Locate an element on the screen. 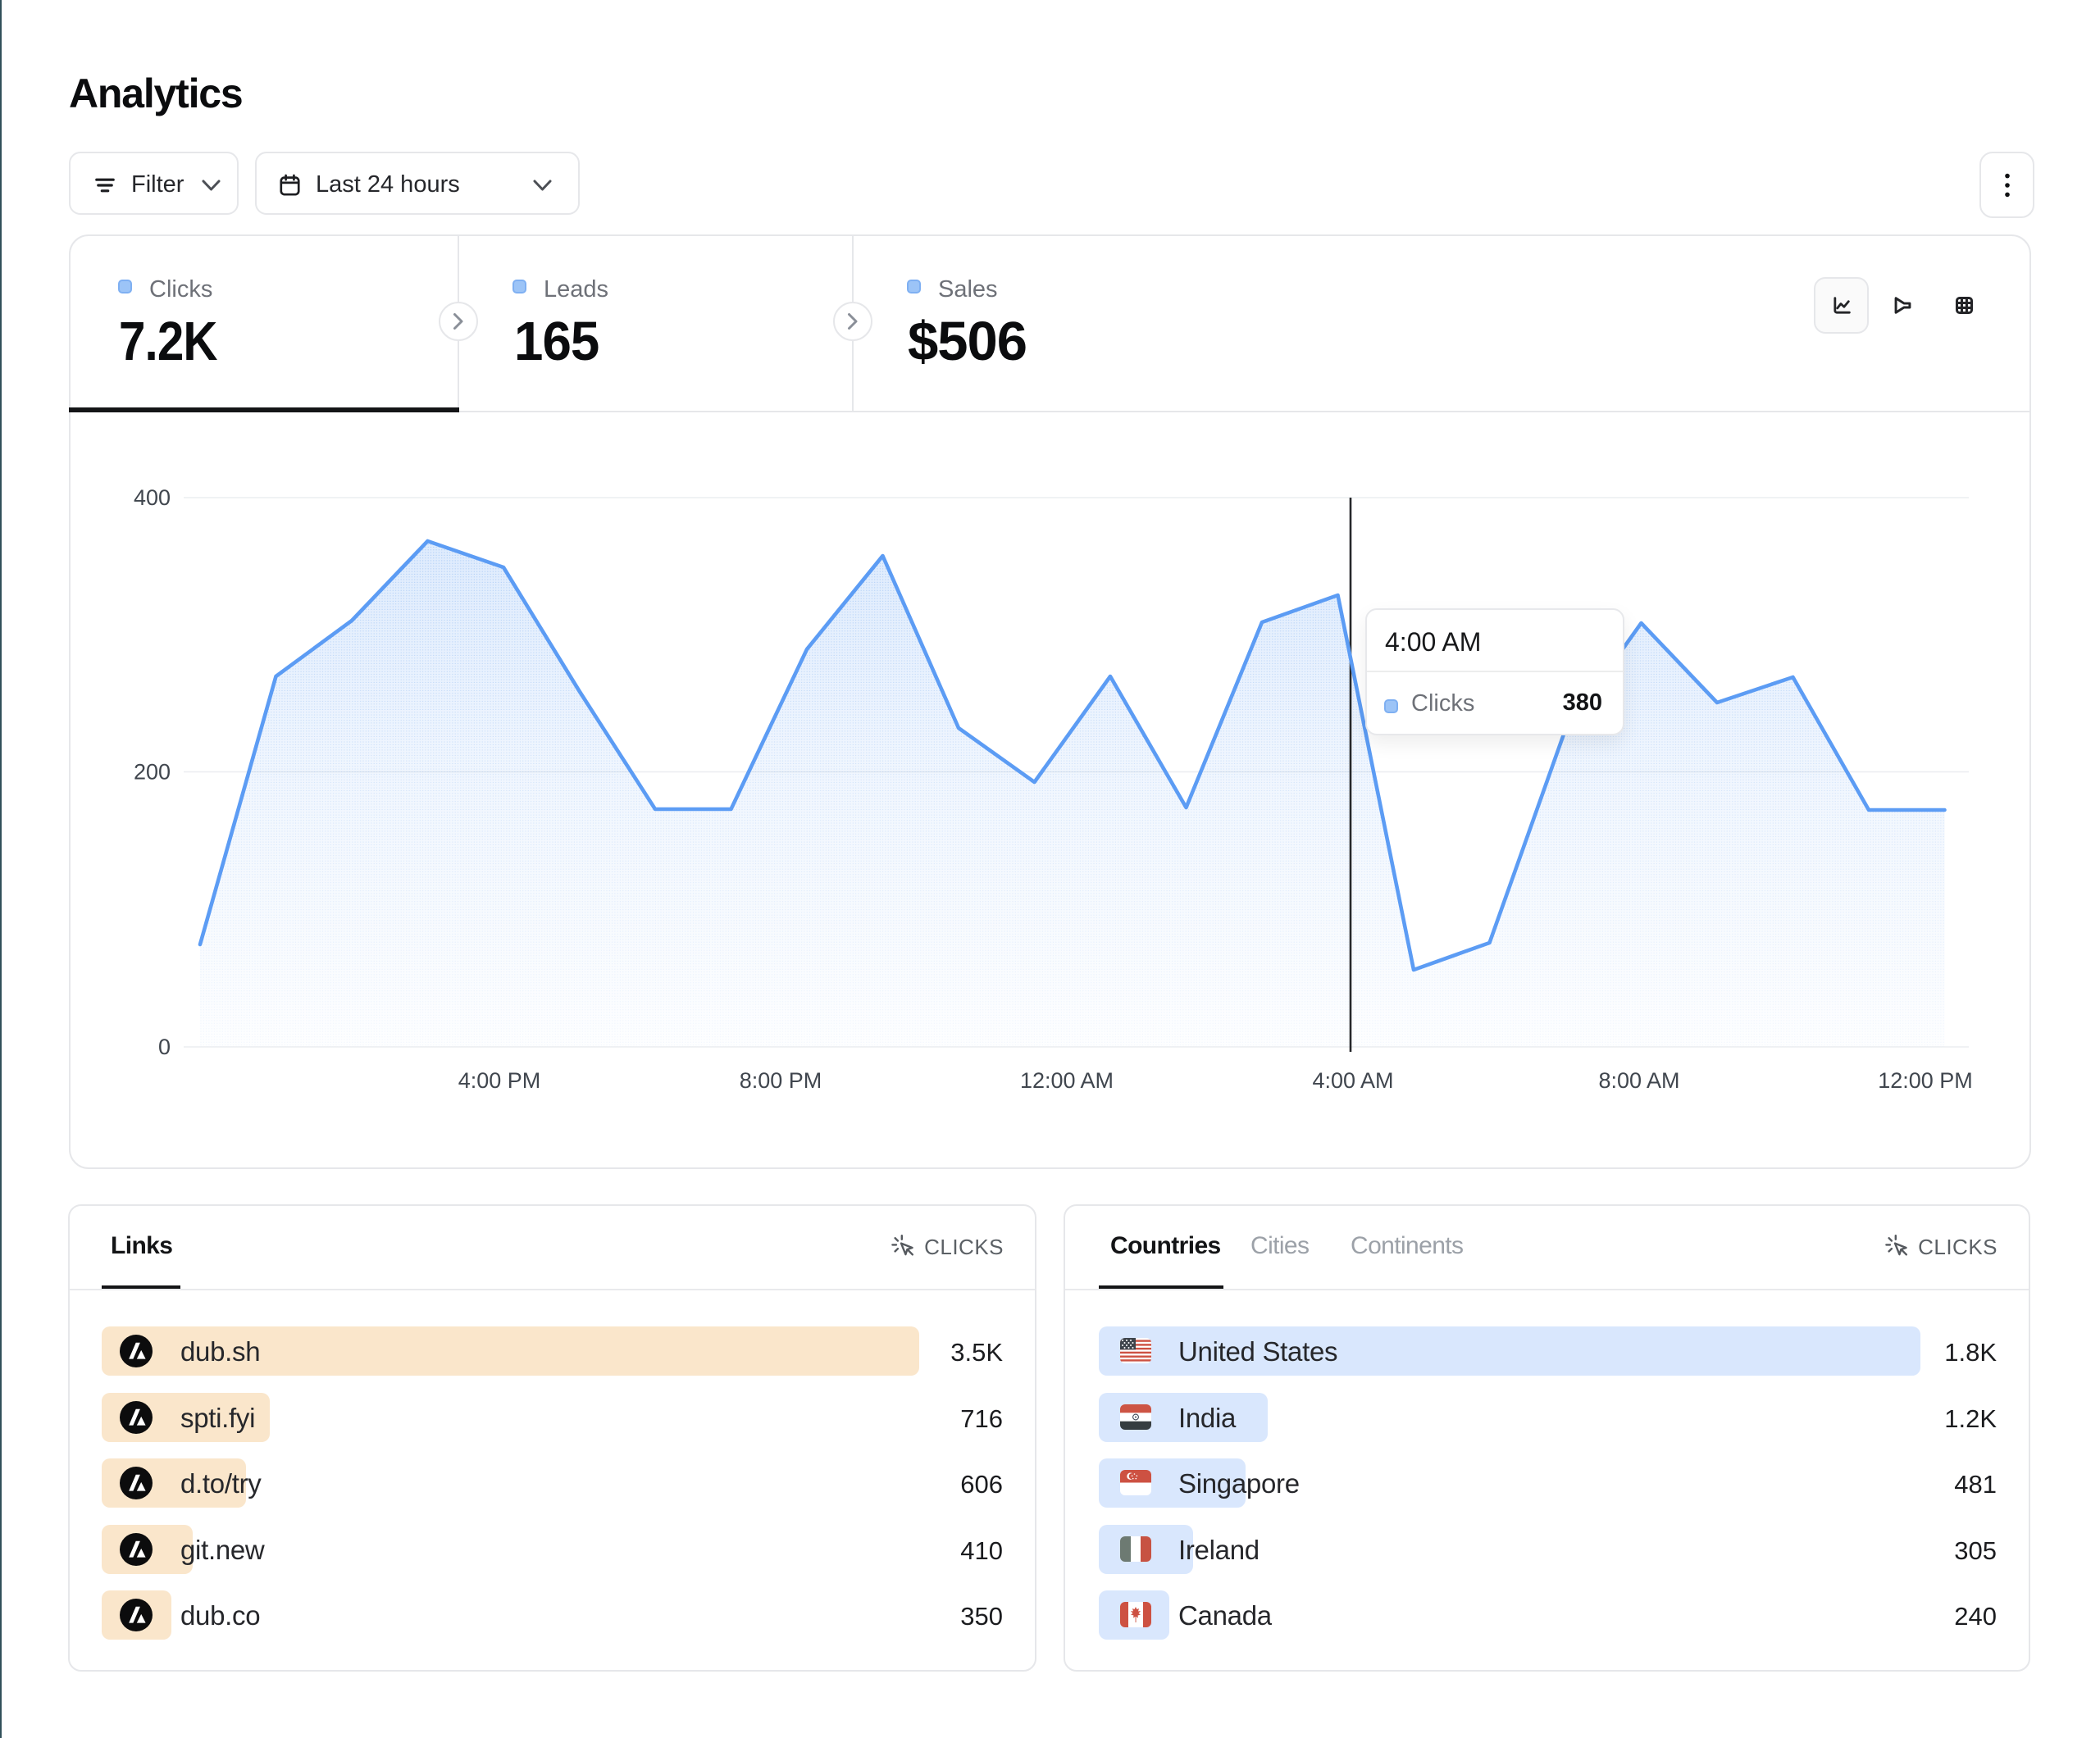  svg-text: 12:00 AM is located at coordinates (1067, 1080).